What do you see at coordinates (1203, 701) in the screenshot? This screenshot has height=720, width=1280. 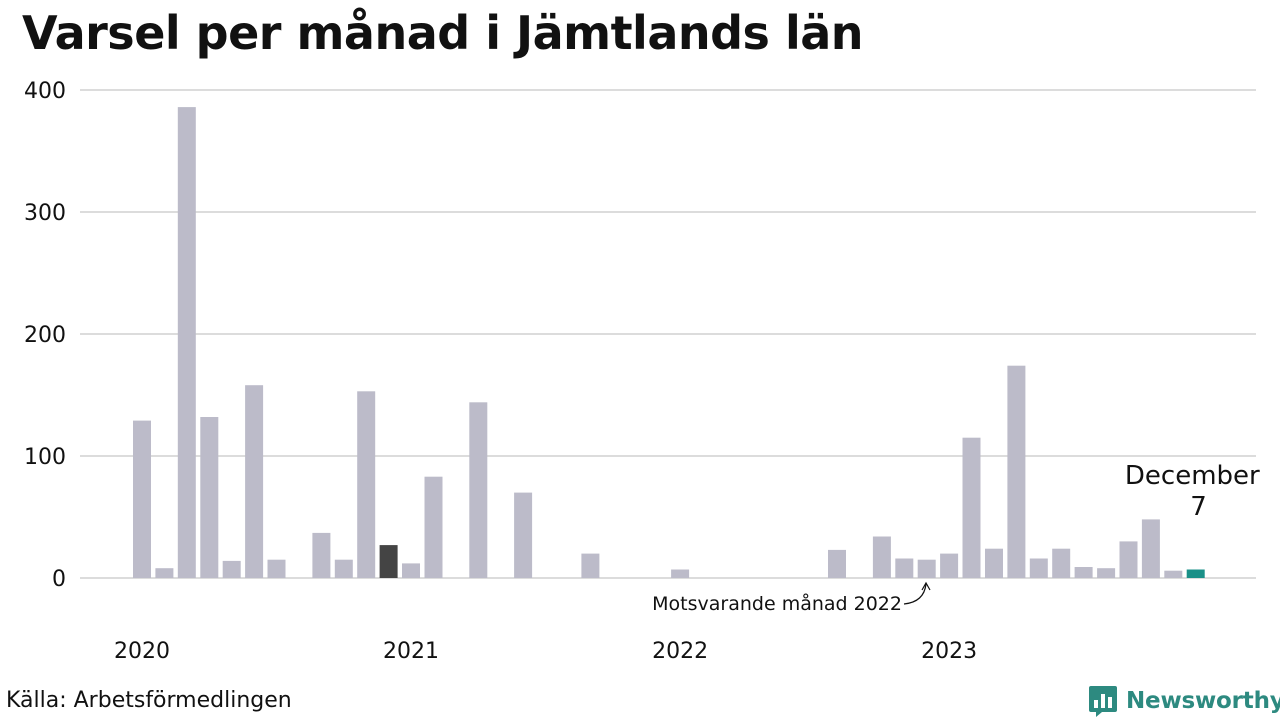 I see `brand-name: Newsworthy` at bounding box center [1203, 701].